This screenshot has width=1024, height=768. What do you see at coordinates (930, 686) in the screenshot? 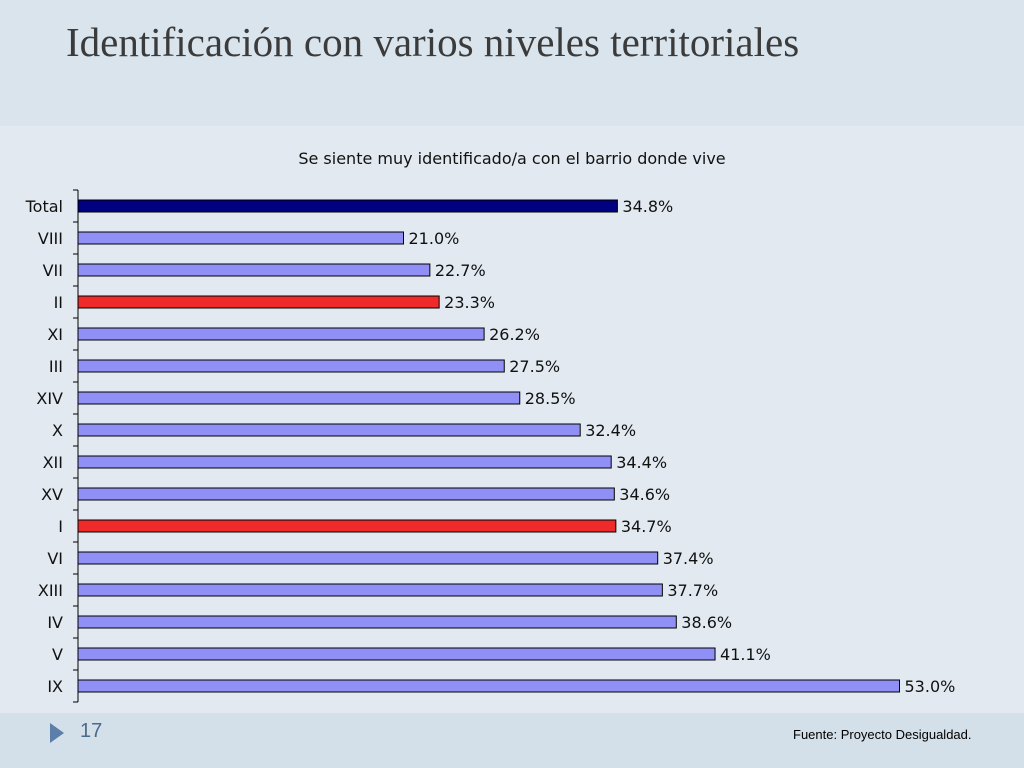
I see `value-label: 53.0%` at bounding box center [930, 686].